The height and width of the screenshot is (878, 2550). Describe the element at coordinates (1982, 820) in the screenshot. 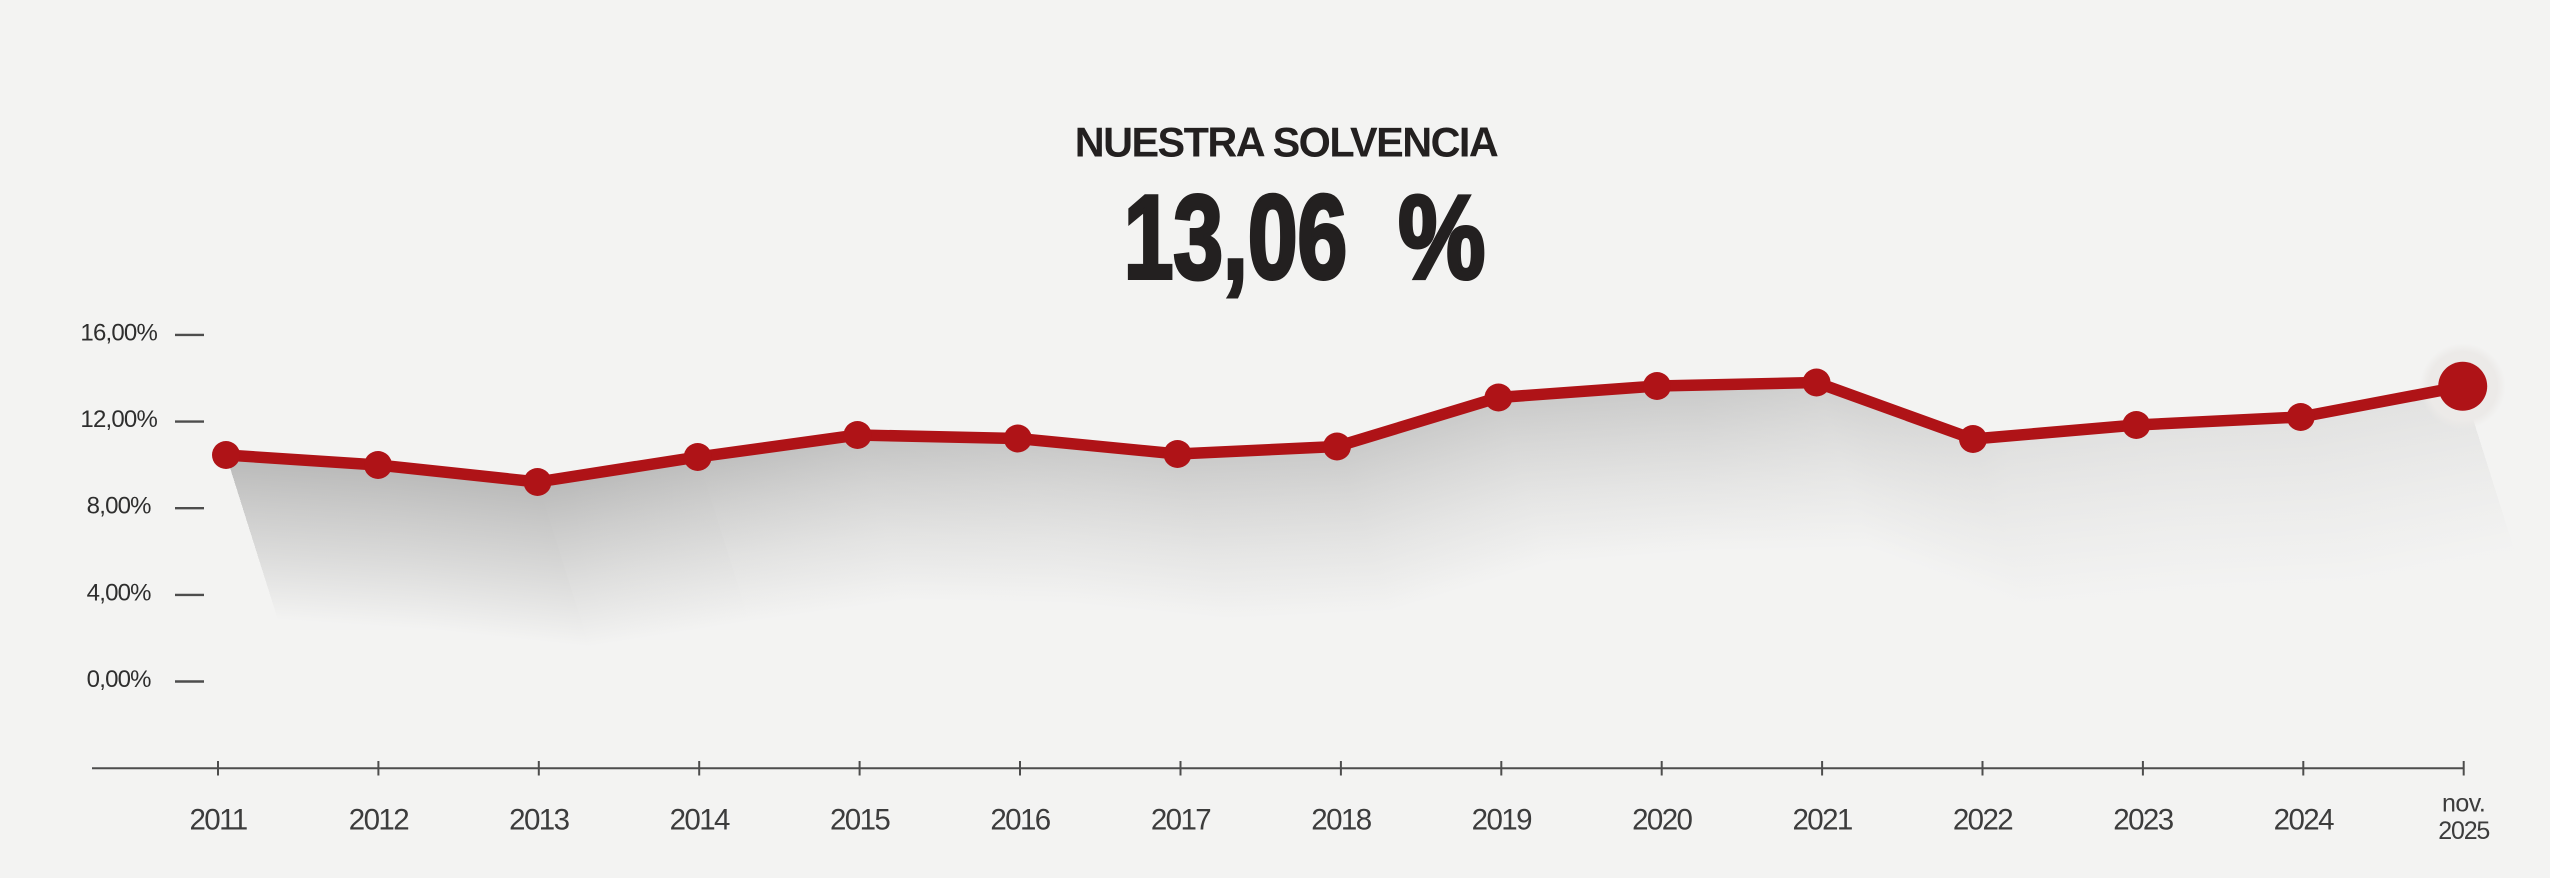

I see `svg-text: 2022` at that location.